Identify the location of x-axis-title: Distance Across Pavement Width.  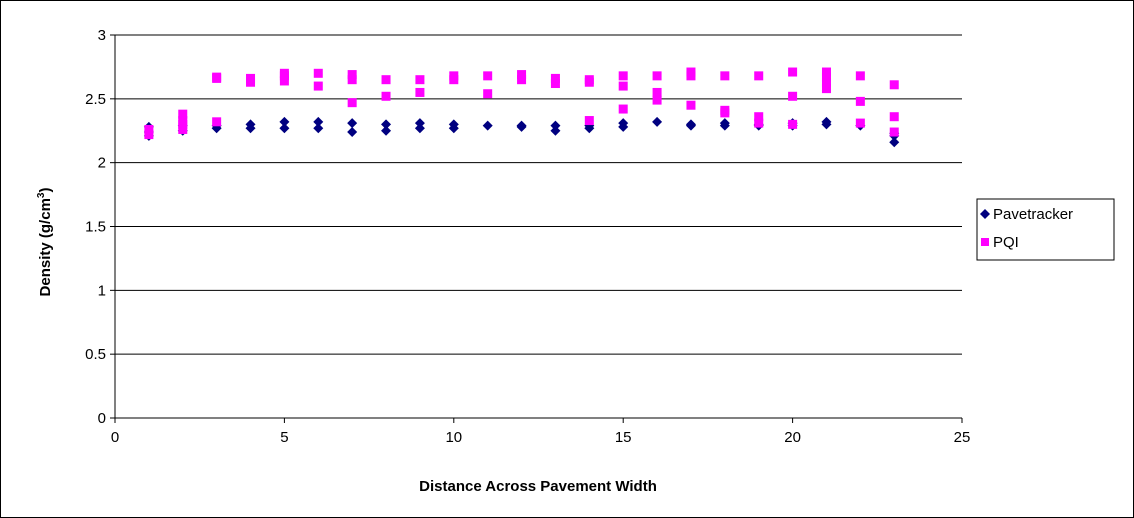
(538, 486).